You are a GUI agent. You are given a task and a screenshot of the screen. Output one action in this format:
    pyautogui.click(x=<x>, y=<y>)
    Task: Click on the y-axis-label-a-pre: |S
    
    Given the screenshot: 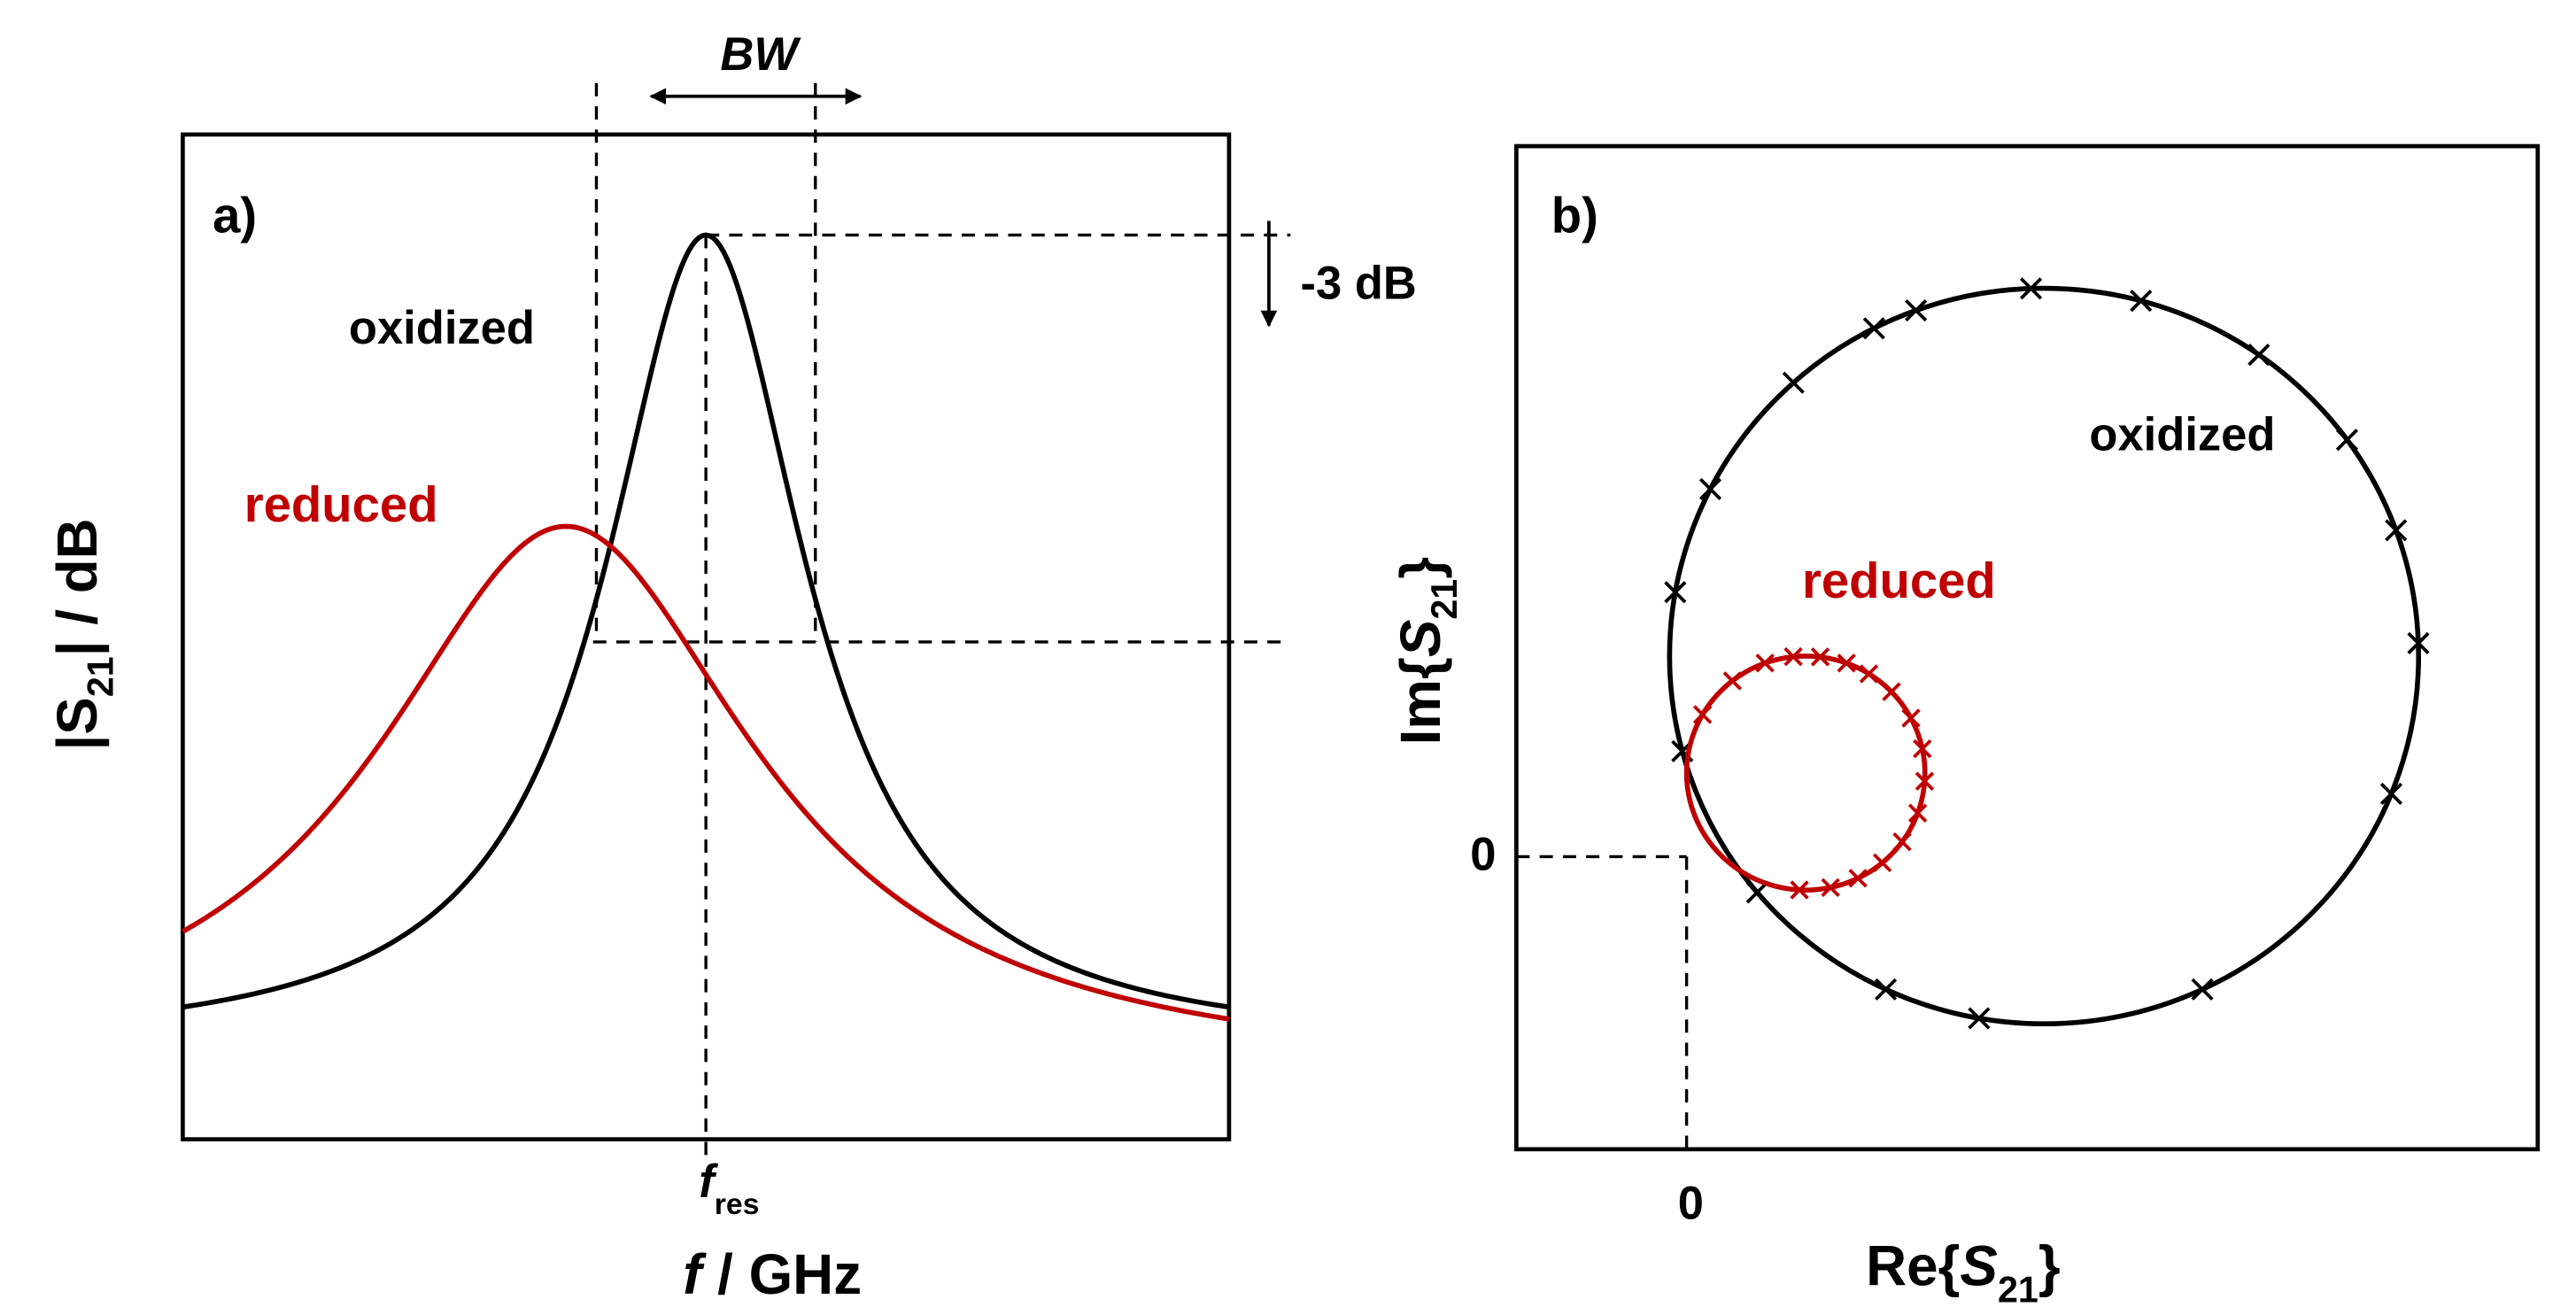 What is the action you would take?
    pyautogui.click(x=77, y=723)
    